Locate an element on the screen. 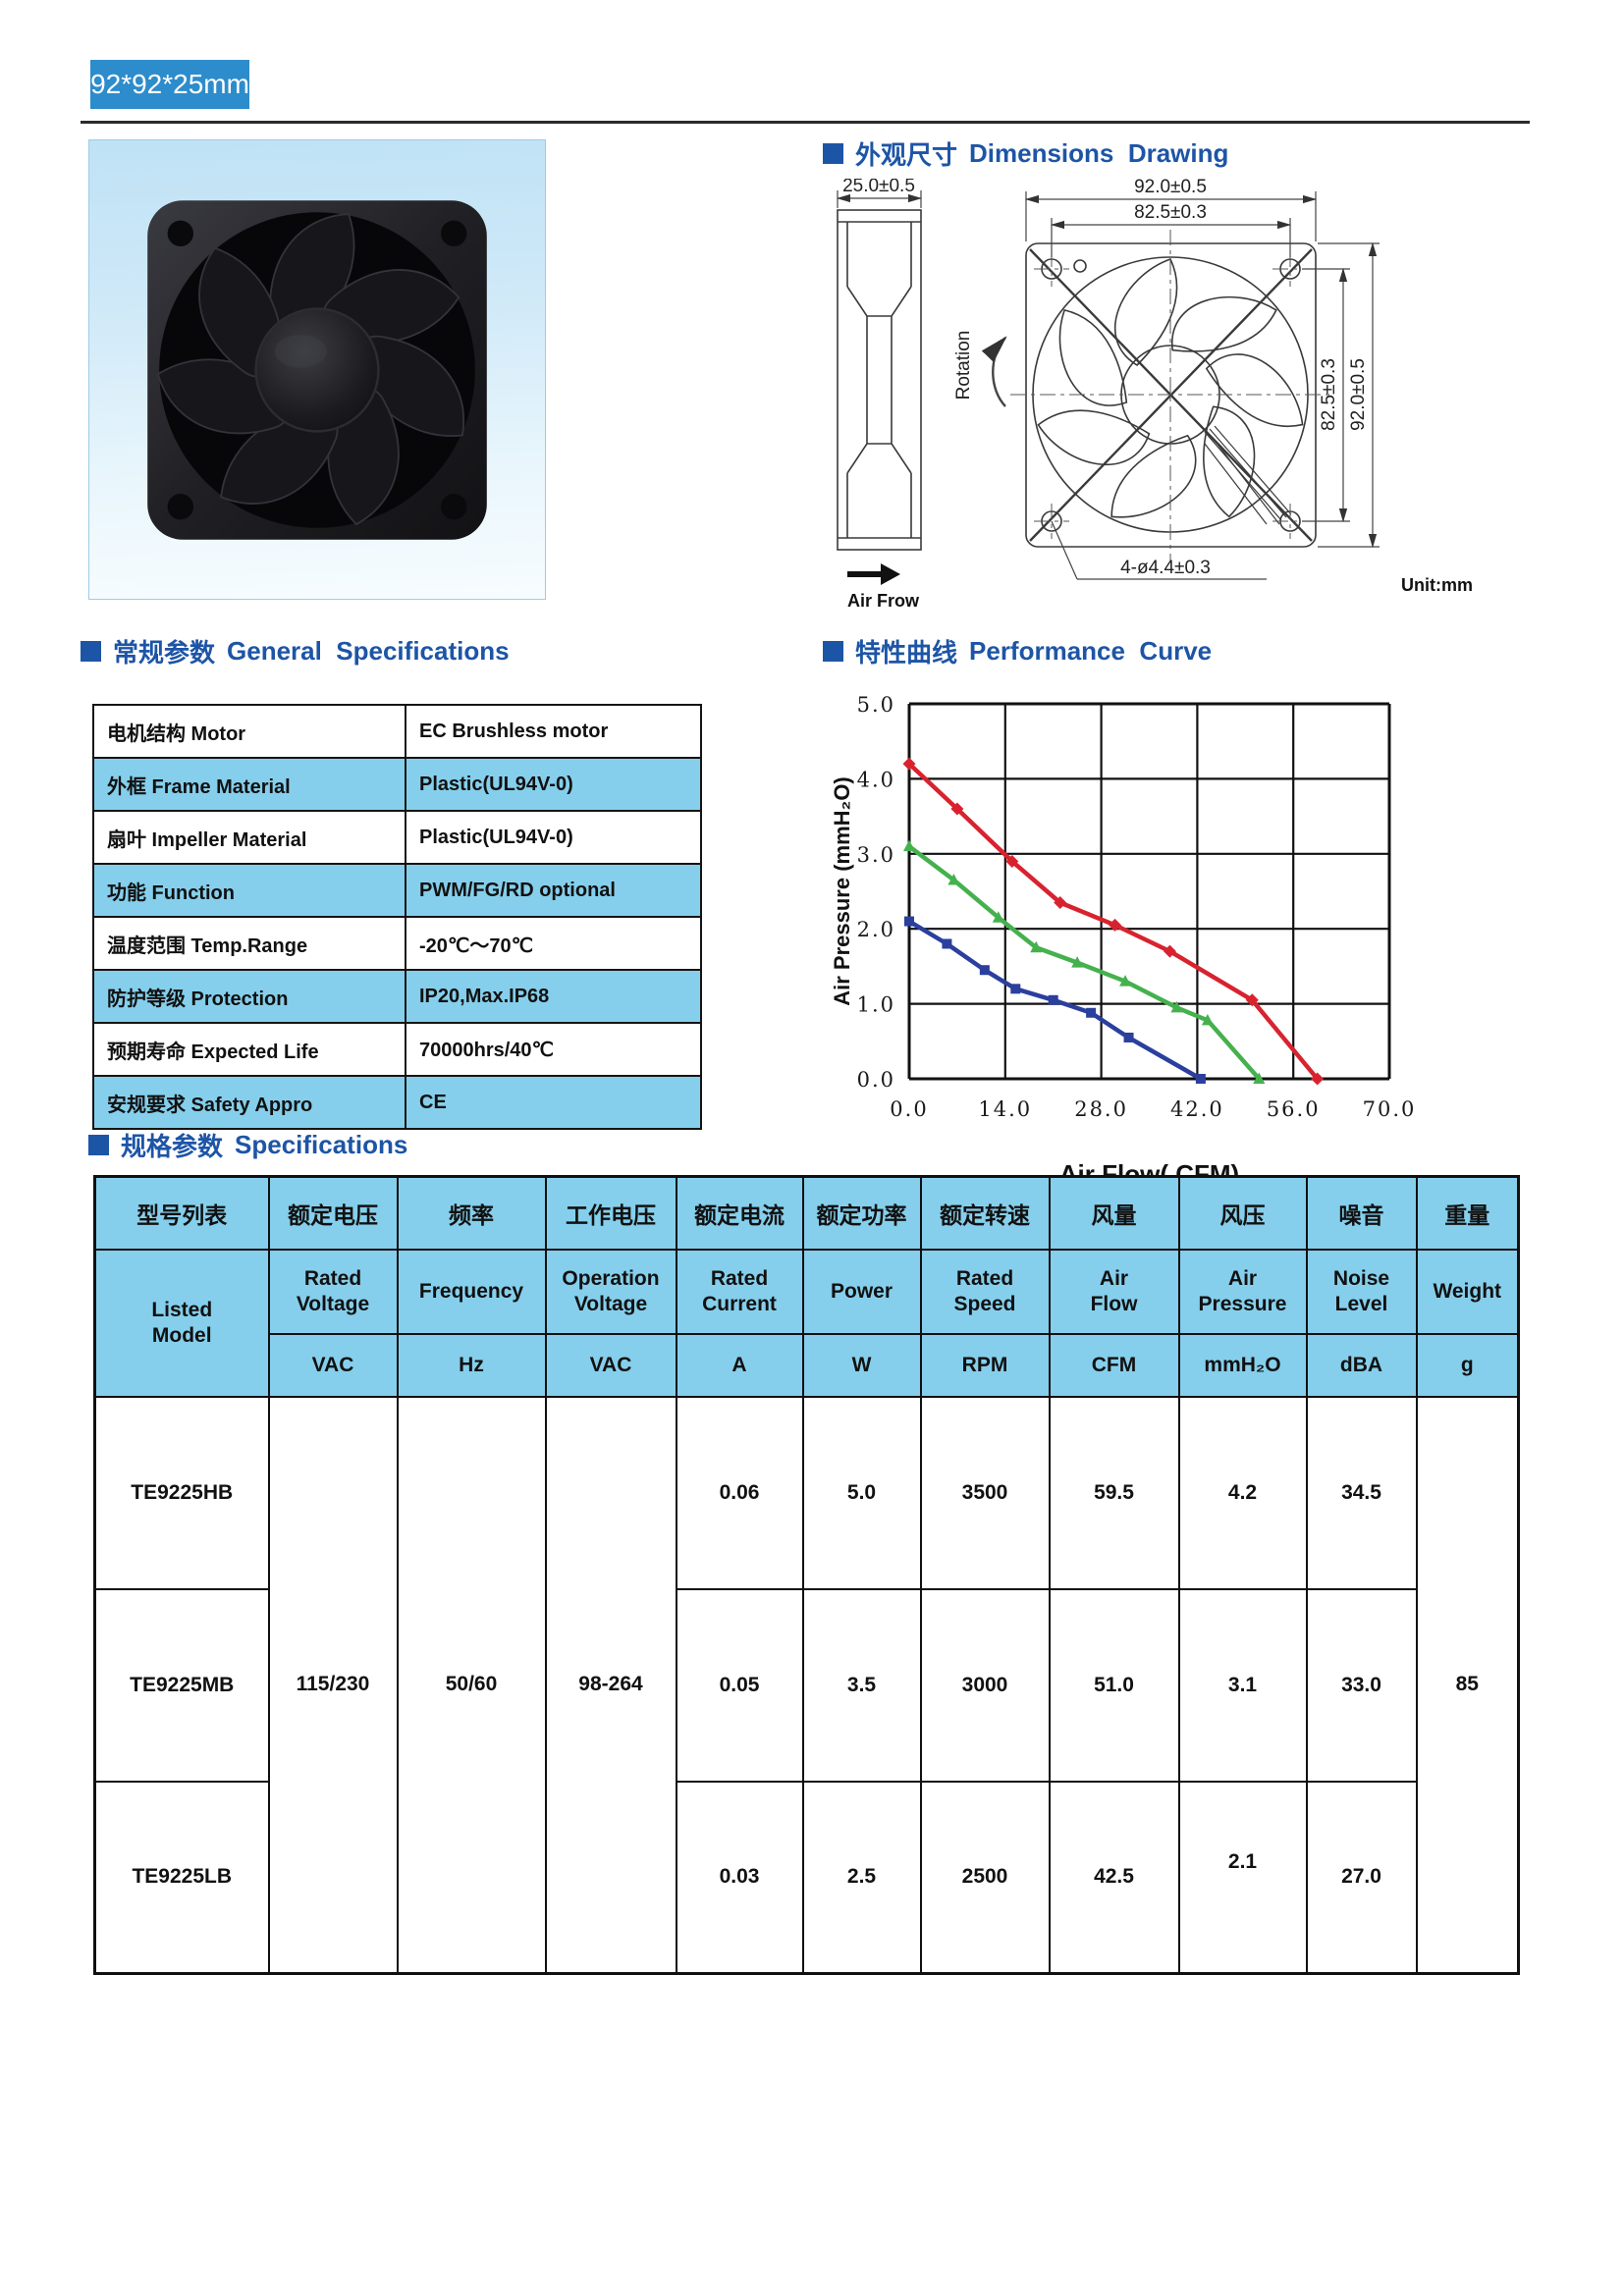 Image resolution: width=1624 pixels, height=2296 pixels. y-tick-label: 4.0 is located at coordinates (876, 779).